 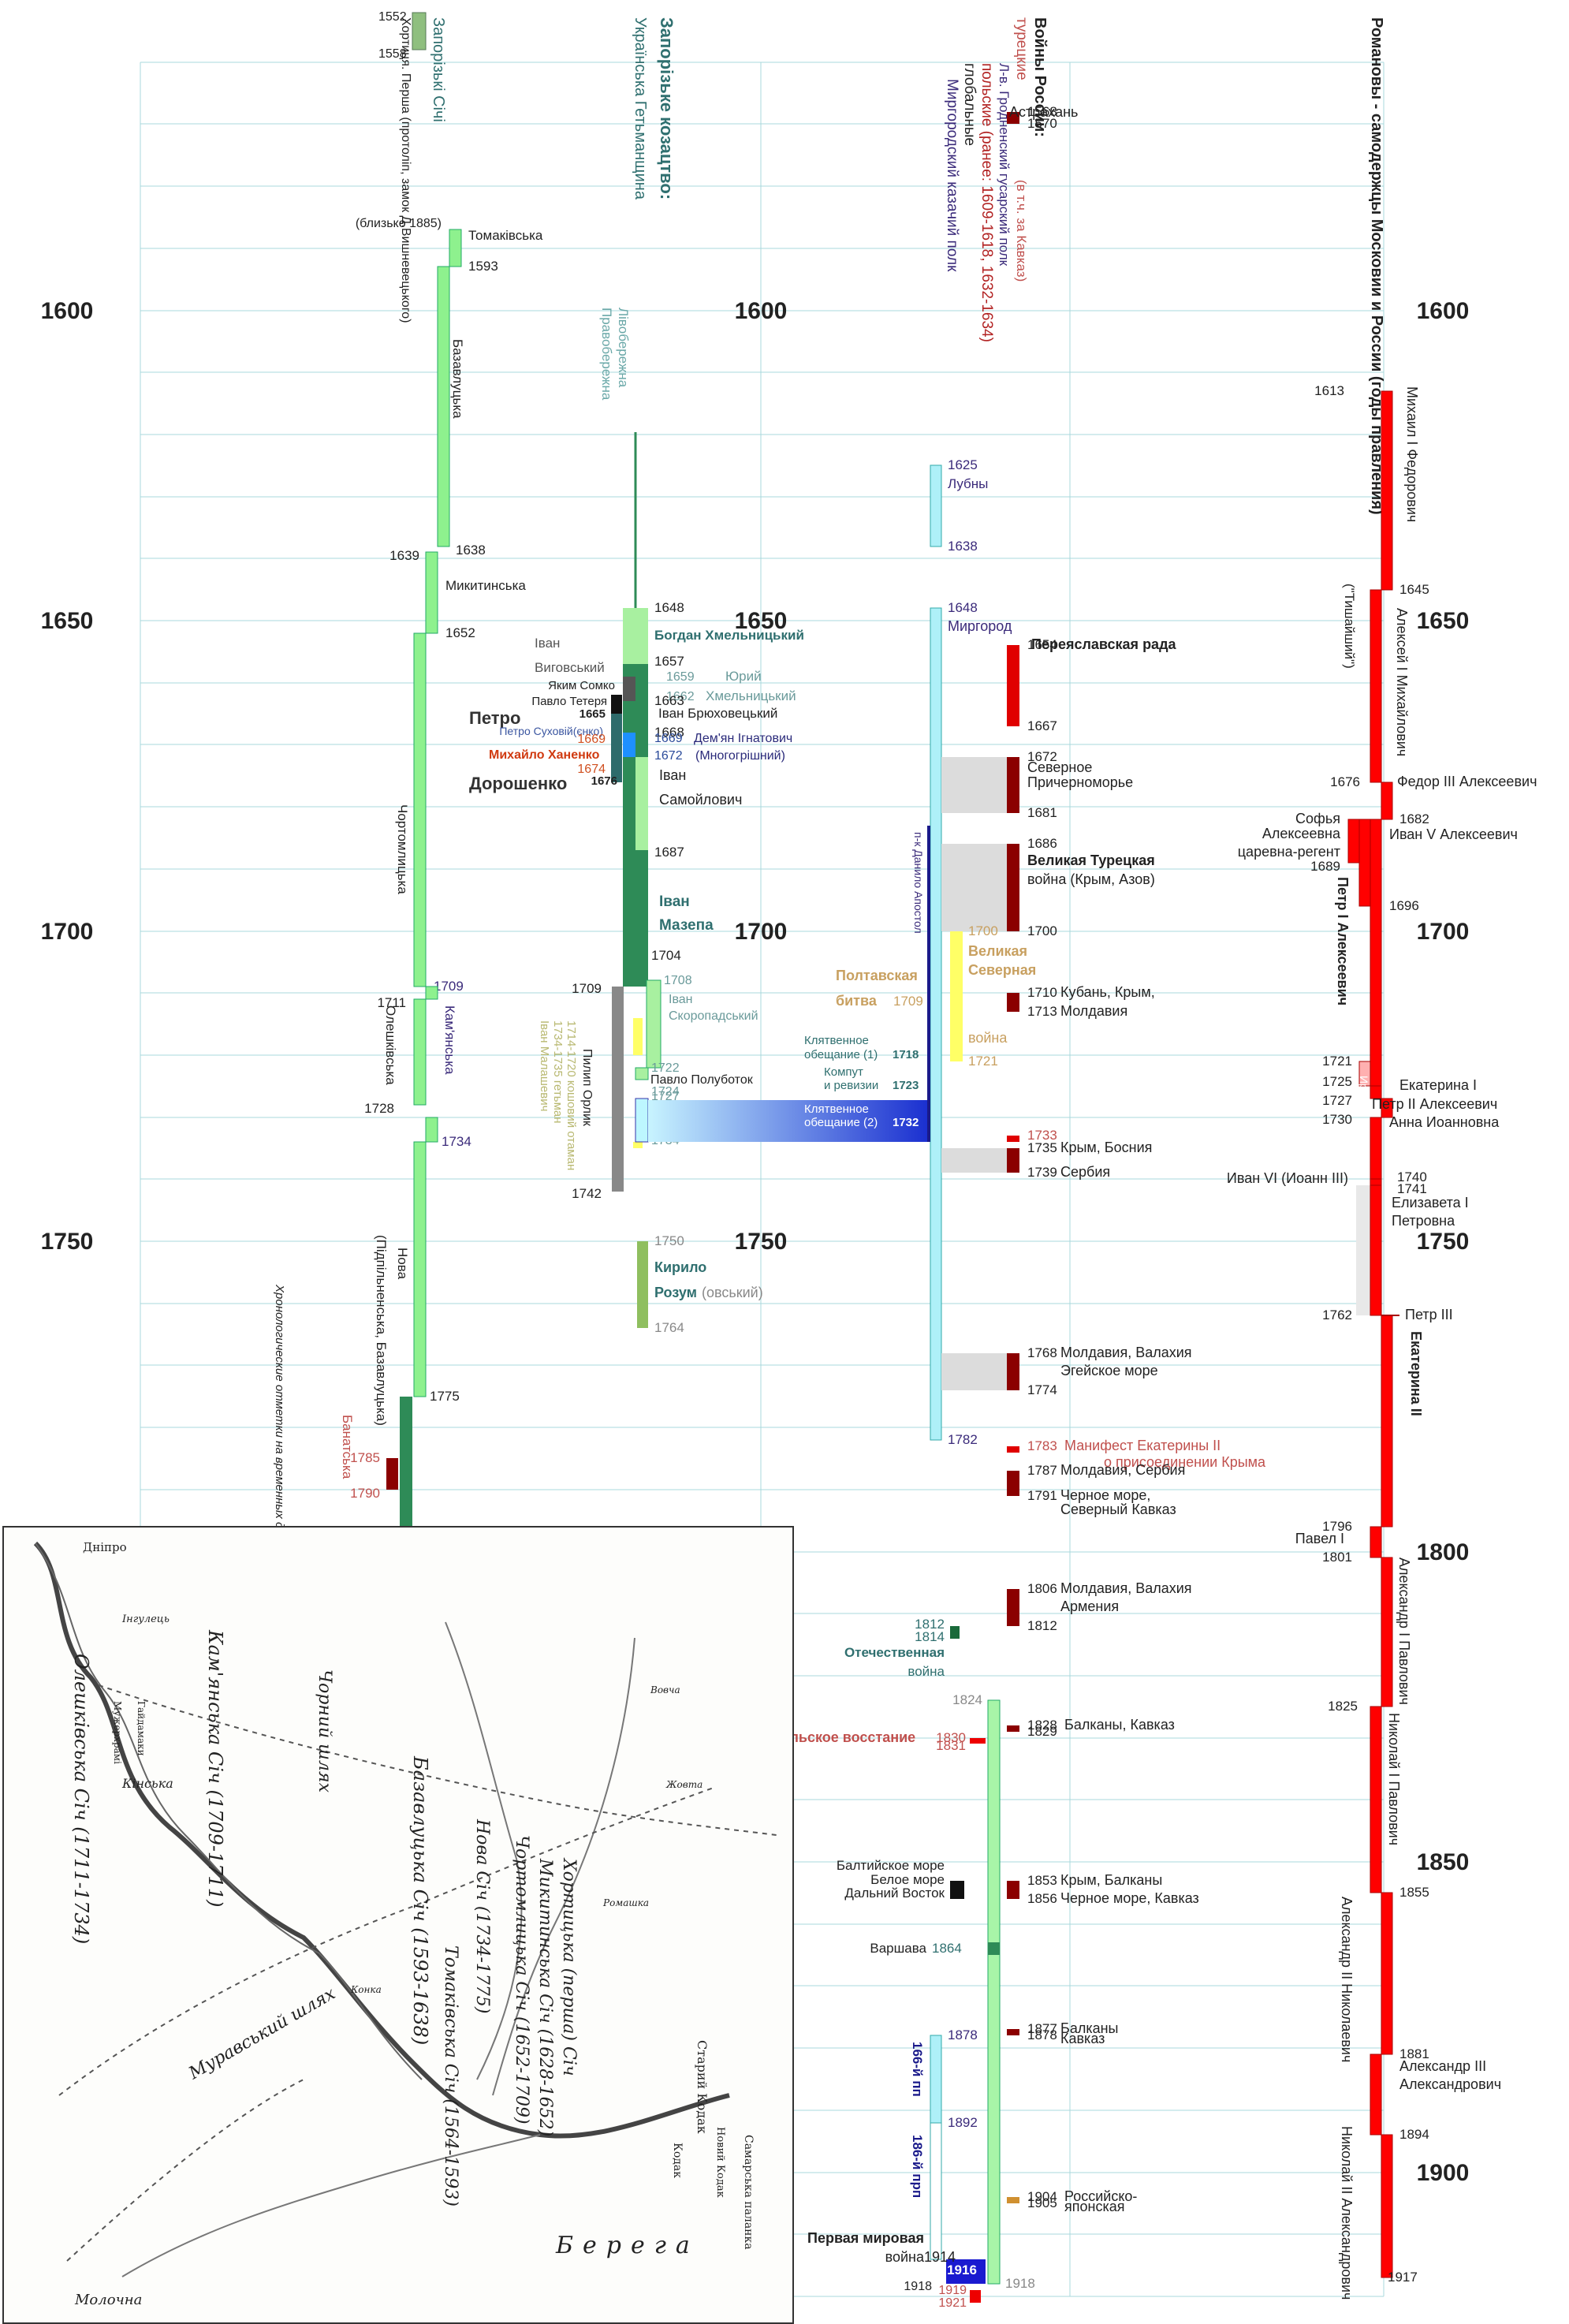 What do you see at coordinates (669, 700) in the screenshot?
I see `hetman-briukhovetsky-end: 1663` at bounding box center [669, 700].